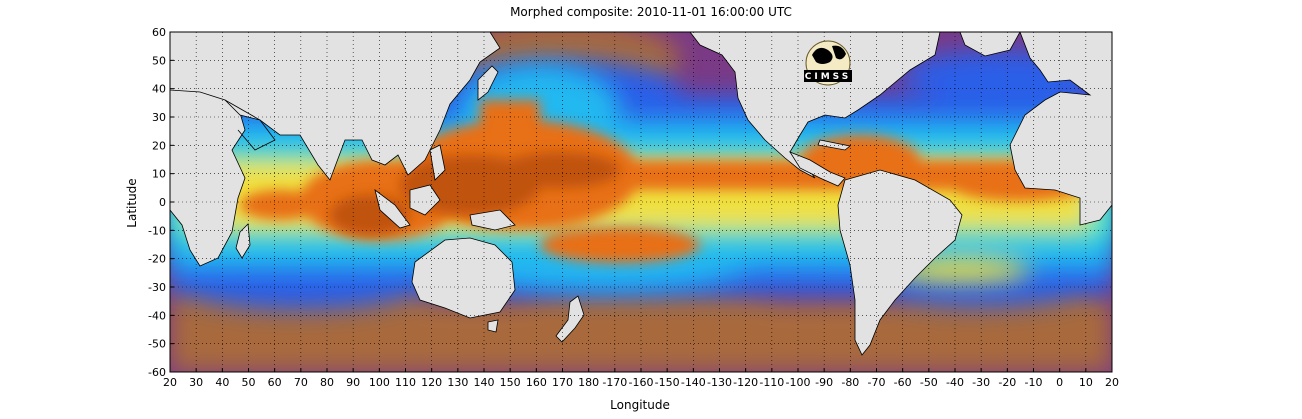 This screenshot has width=1302, height=419. What do you see at coordinates (353, 382) in the screenshot?
I see `x-tick-label: 90` at bounding box center [353, 382].